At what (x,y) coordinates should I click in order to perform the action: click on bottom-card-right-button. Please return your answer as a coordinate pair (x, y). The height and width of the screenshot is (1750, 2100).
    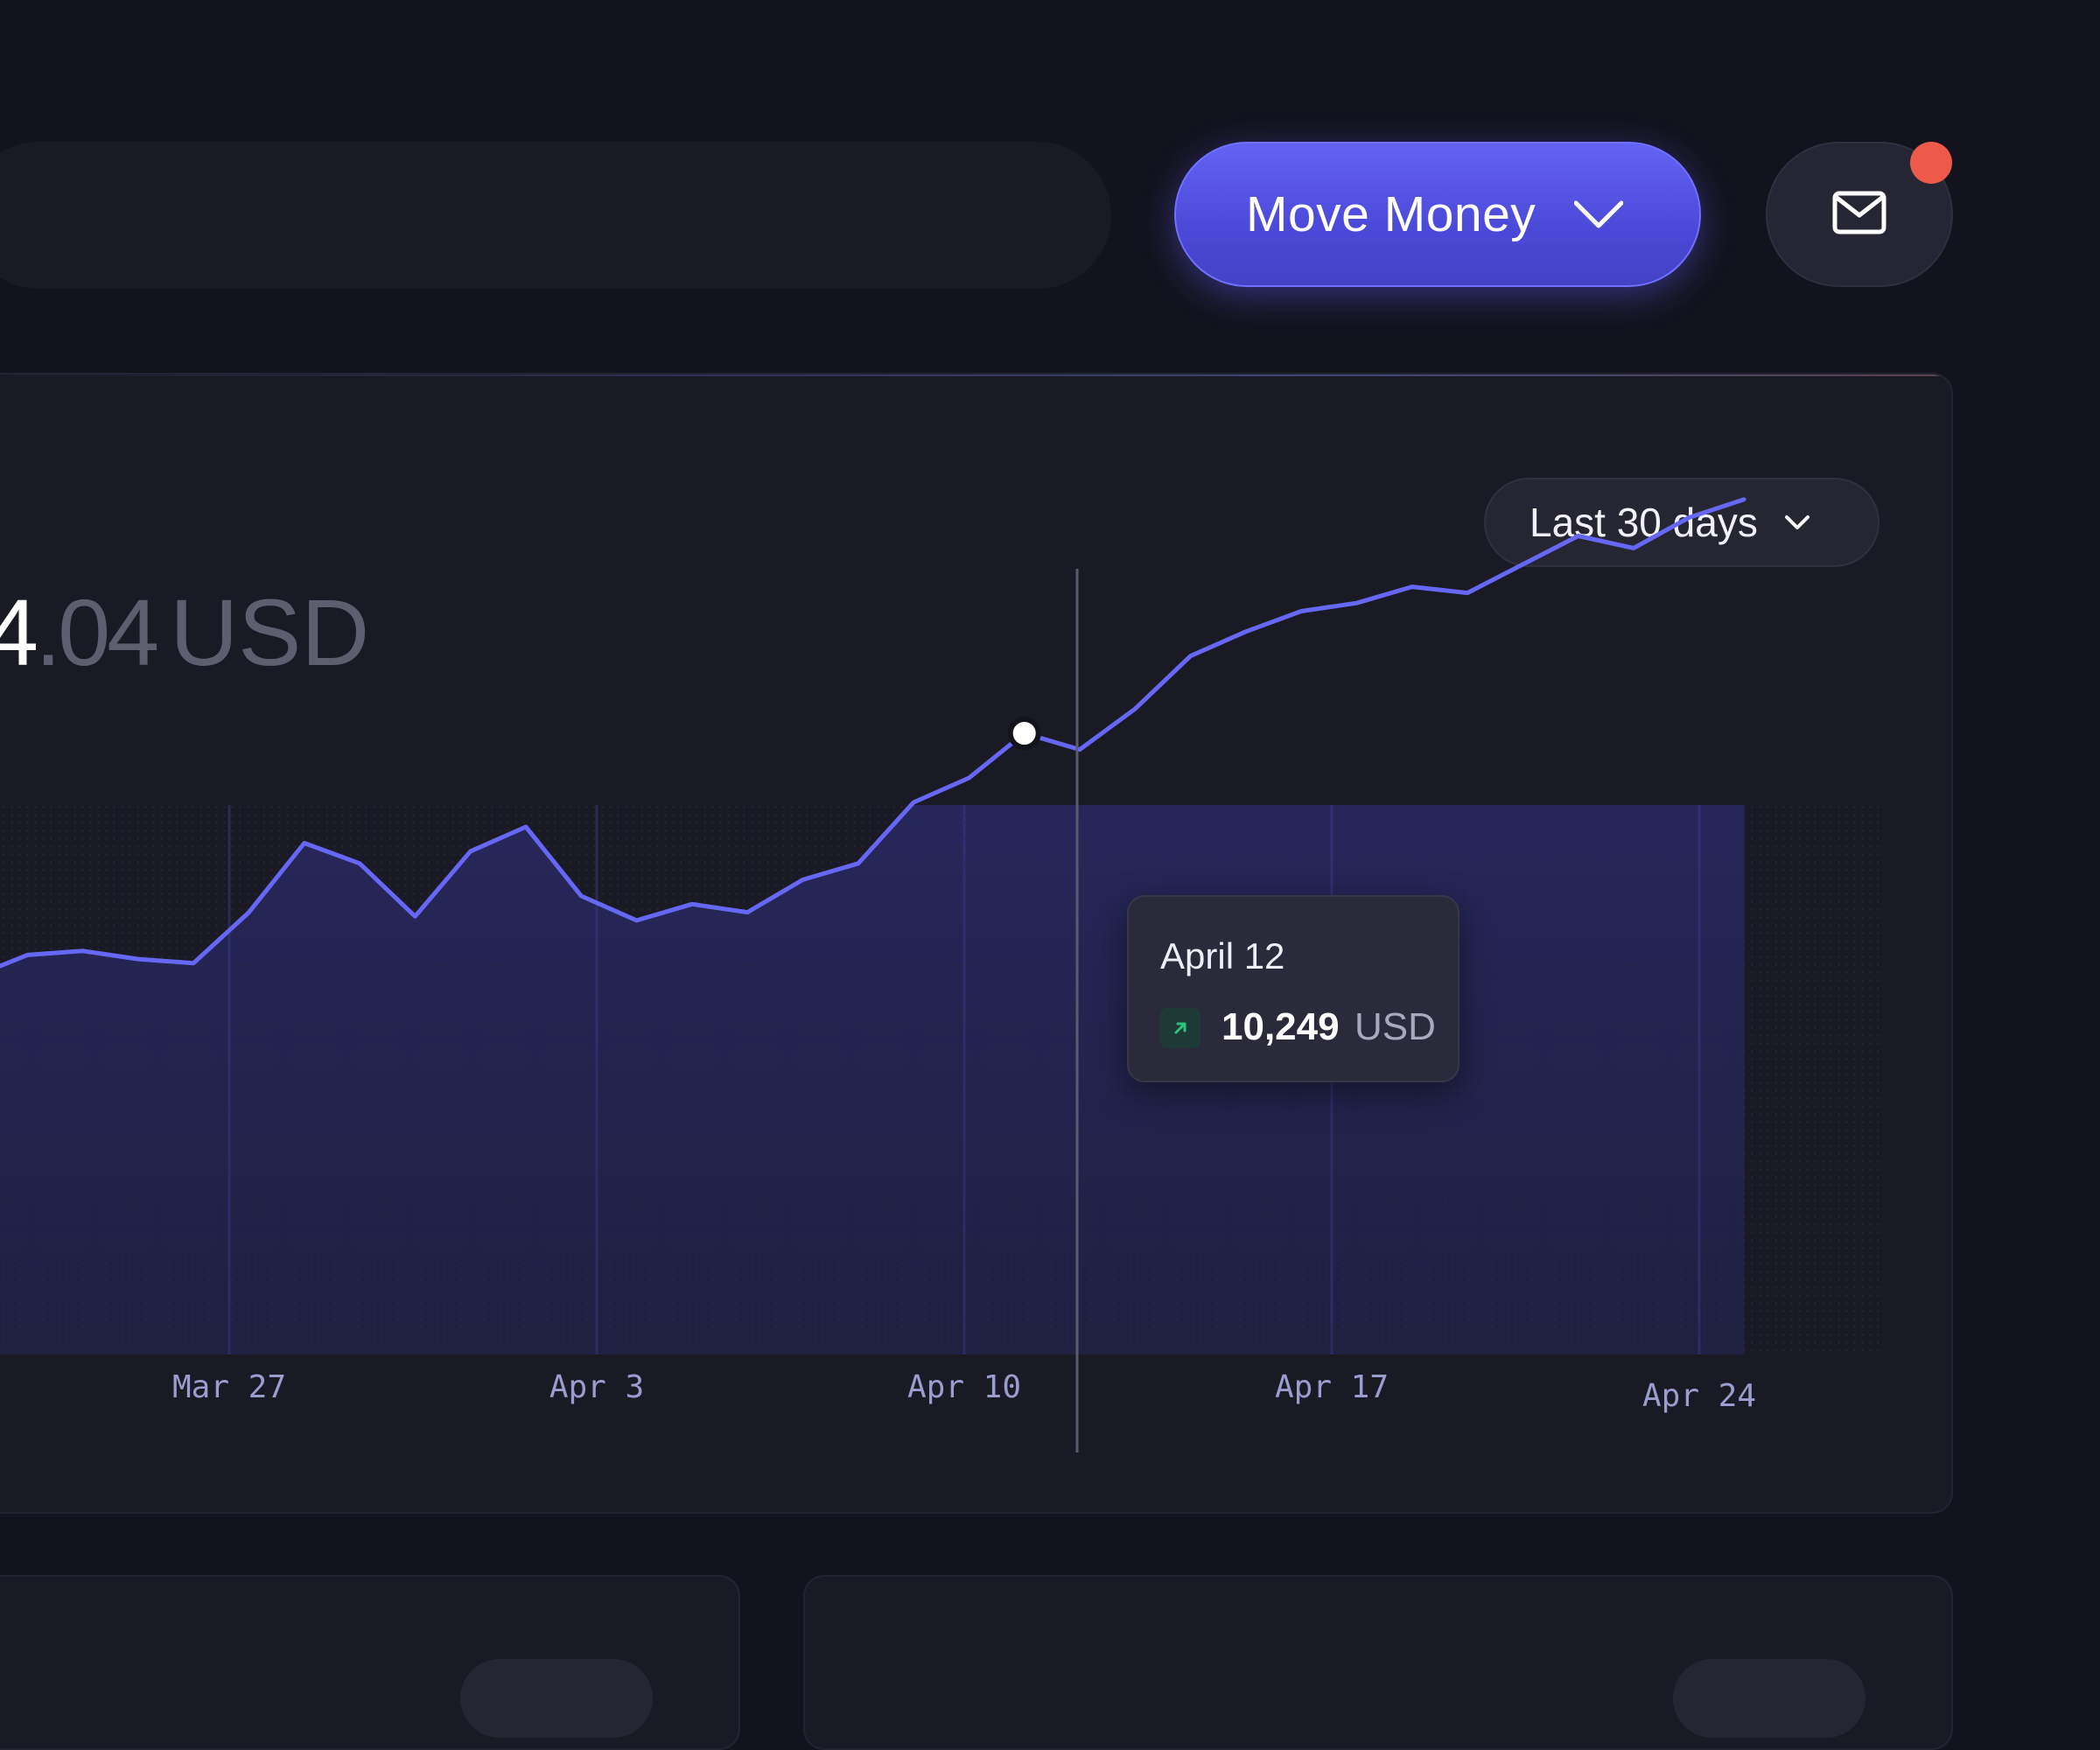
    Looking at the image, I should click on (1769, 1698).